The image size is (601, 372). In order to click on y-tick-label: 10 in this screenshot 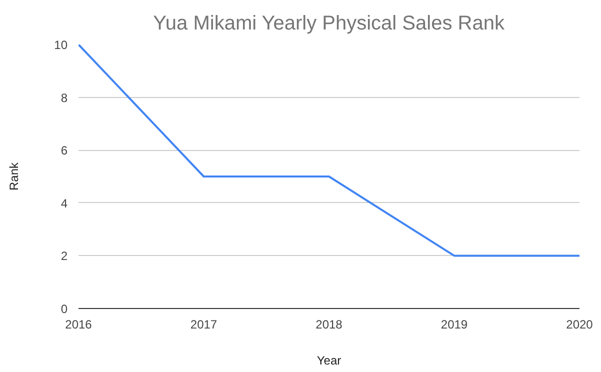, I will do `click(61, 45)`.